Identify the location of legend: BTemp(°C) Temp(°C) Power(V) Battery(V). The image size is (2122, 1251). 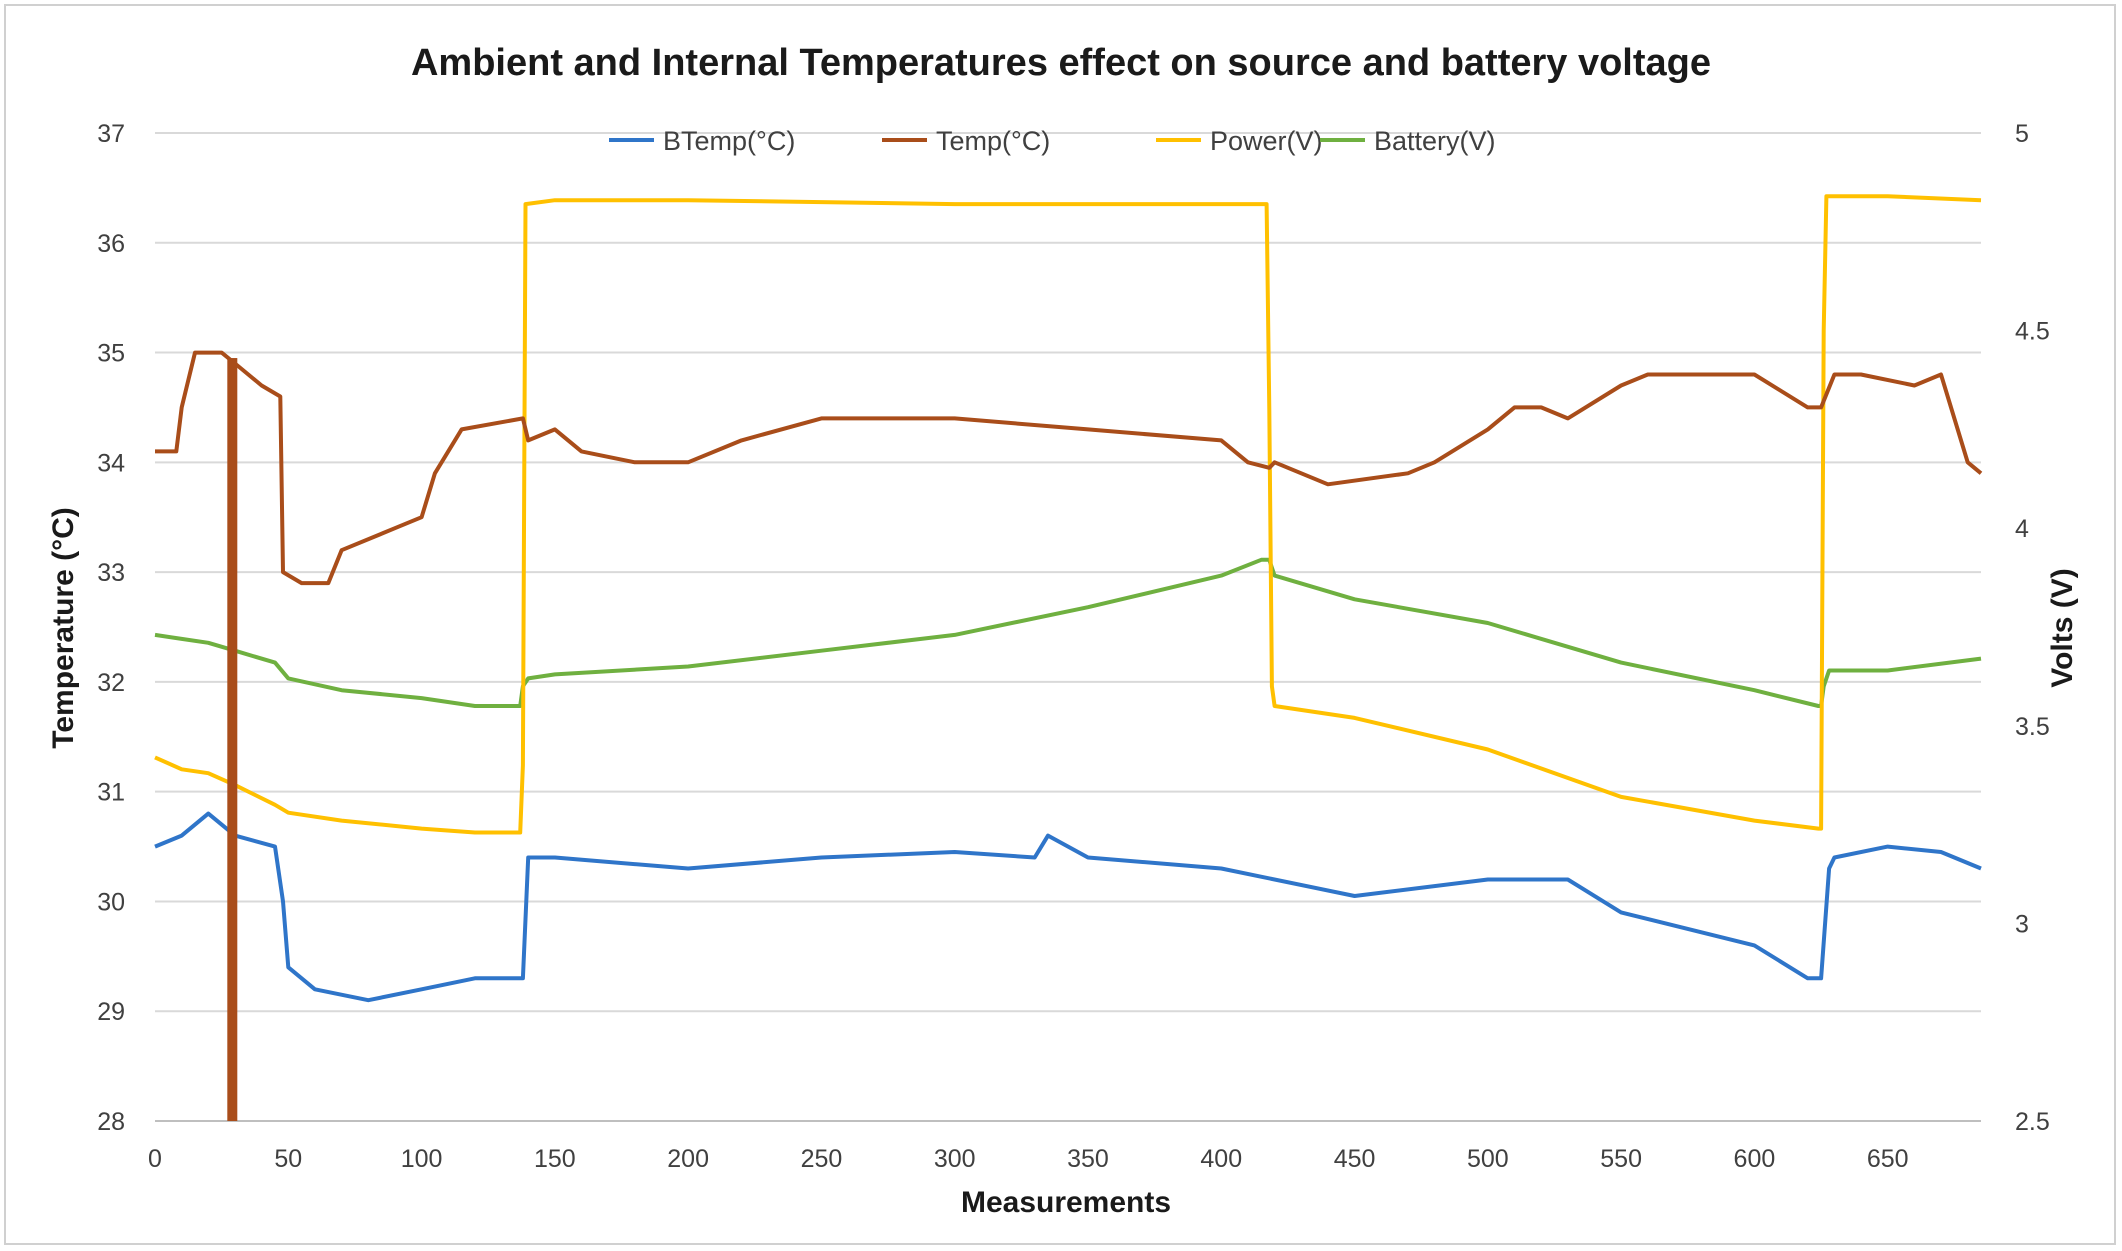
(1052, 141).